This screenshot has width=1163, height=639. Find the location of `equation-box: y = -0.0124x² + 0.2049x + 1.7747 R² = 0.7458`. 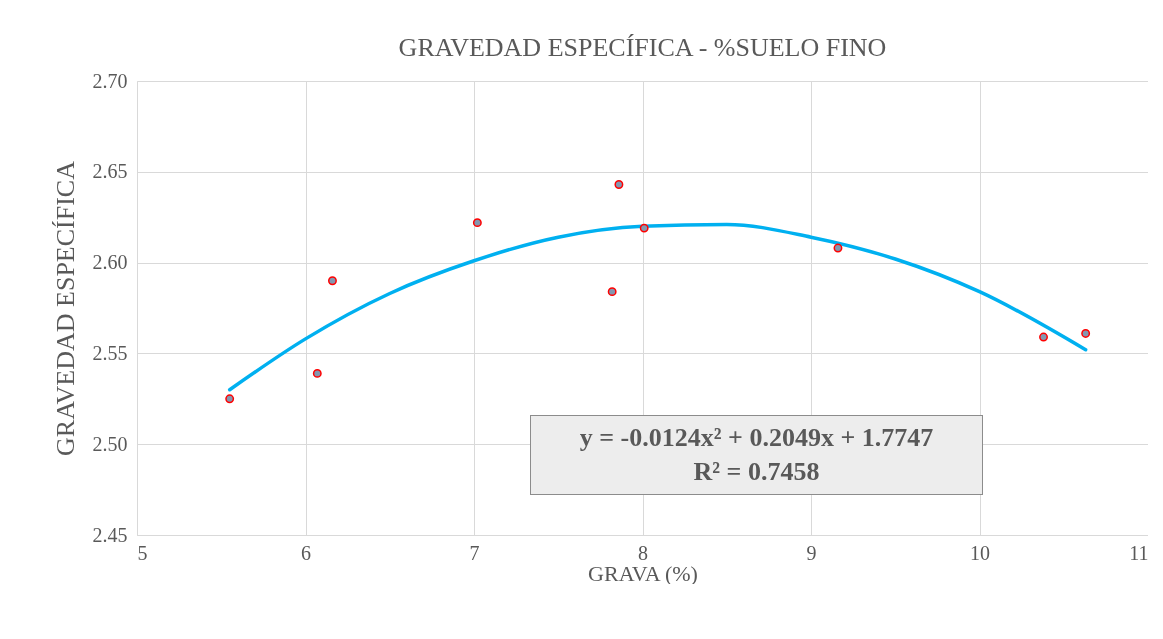

equation-box: y = -0.0124x² + 0.2049x + 1.7747 R² = 0.7458 is located at coordinates (756, 455).